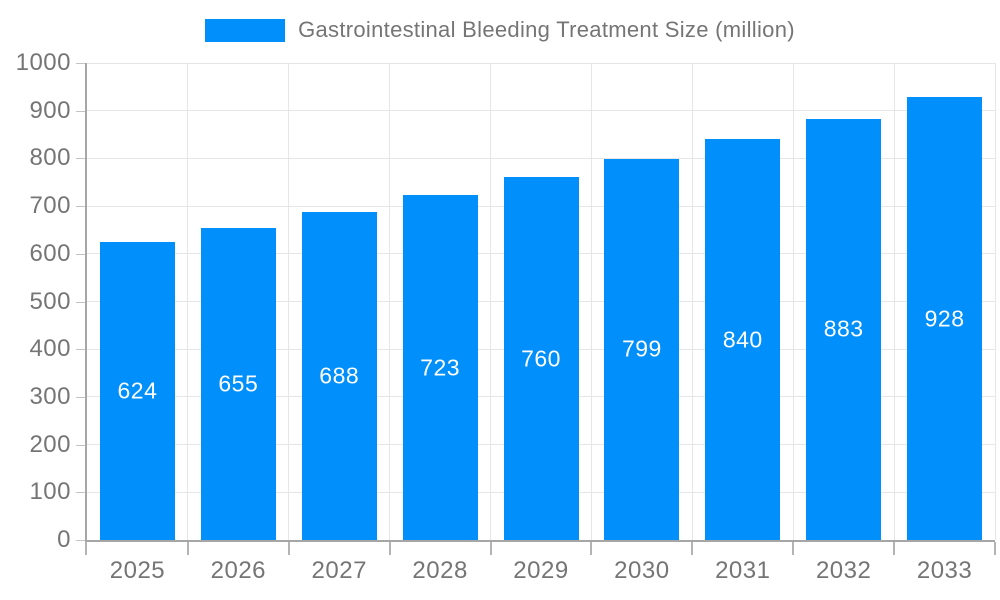 The width and height of the screenshot is (1000, 600). I want to click on x-tick-label: 2025, so click(137, 570).